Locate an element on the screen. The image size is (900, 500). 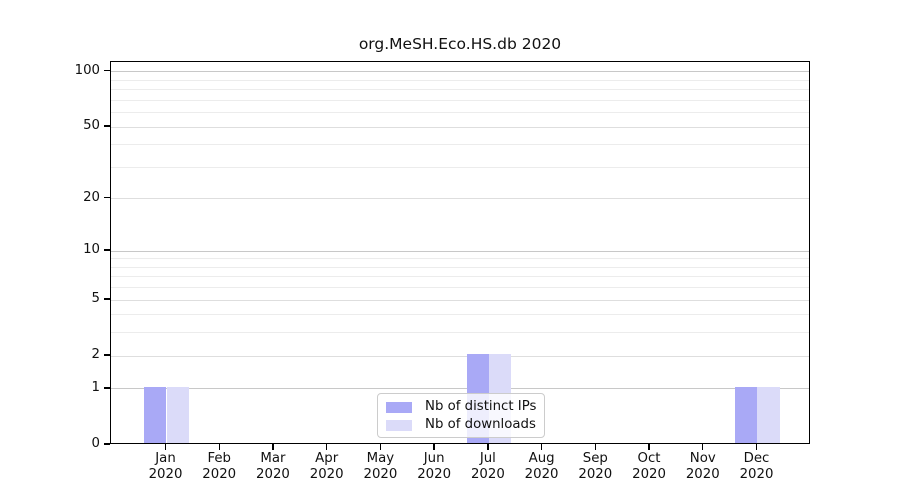
y-tick-label: 0 is located at coordinates (95, 443).